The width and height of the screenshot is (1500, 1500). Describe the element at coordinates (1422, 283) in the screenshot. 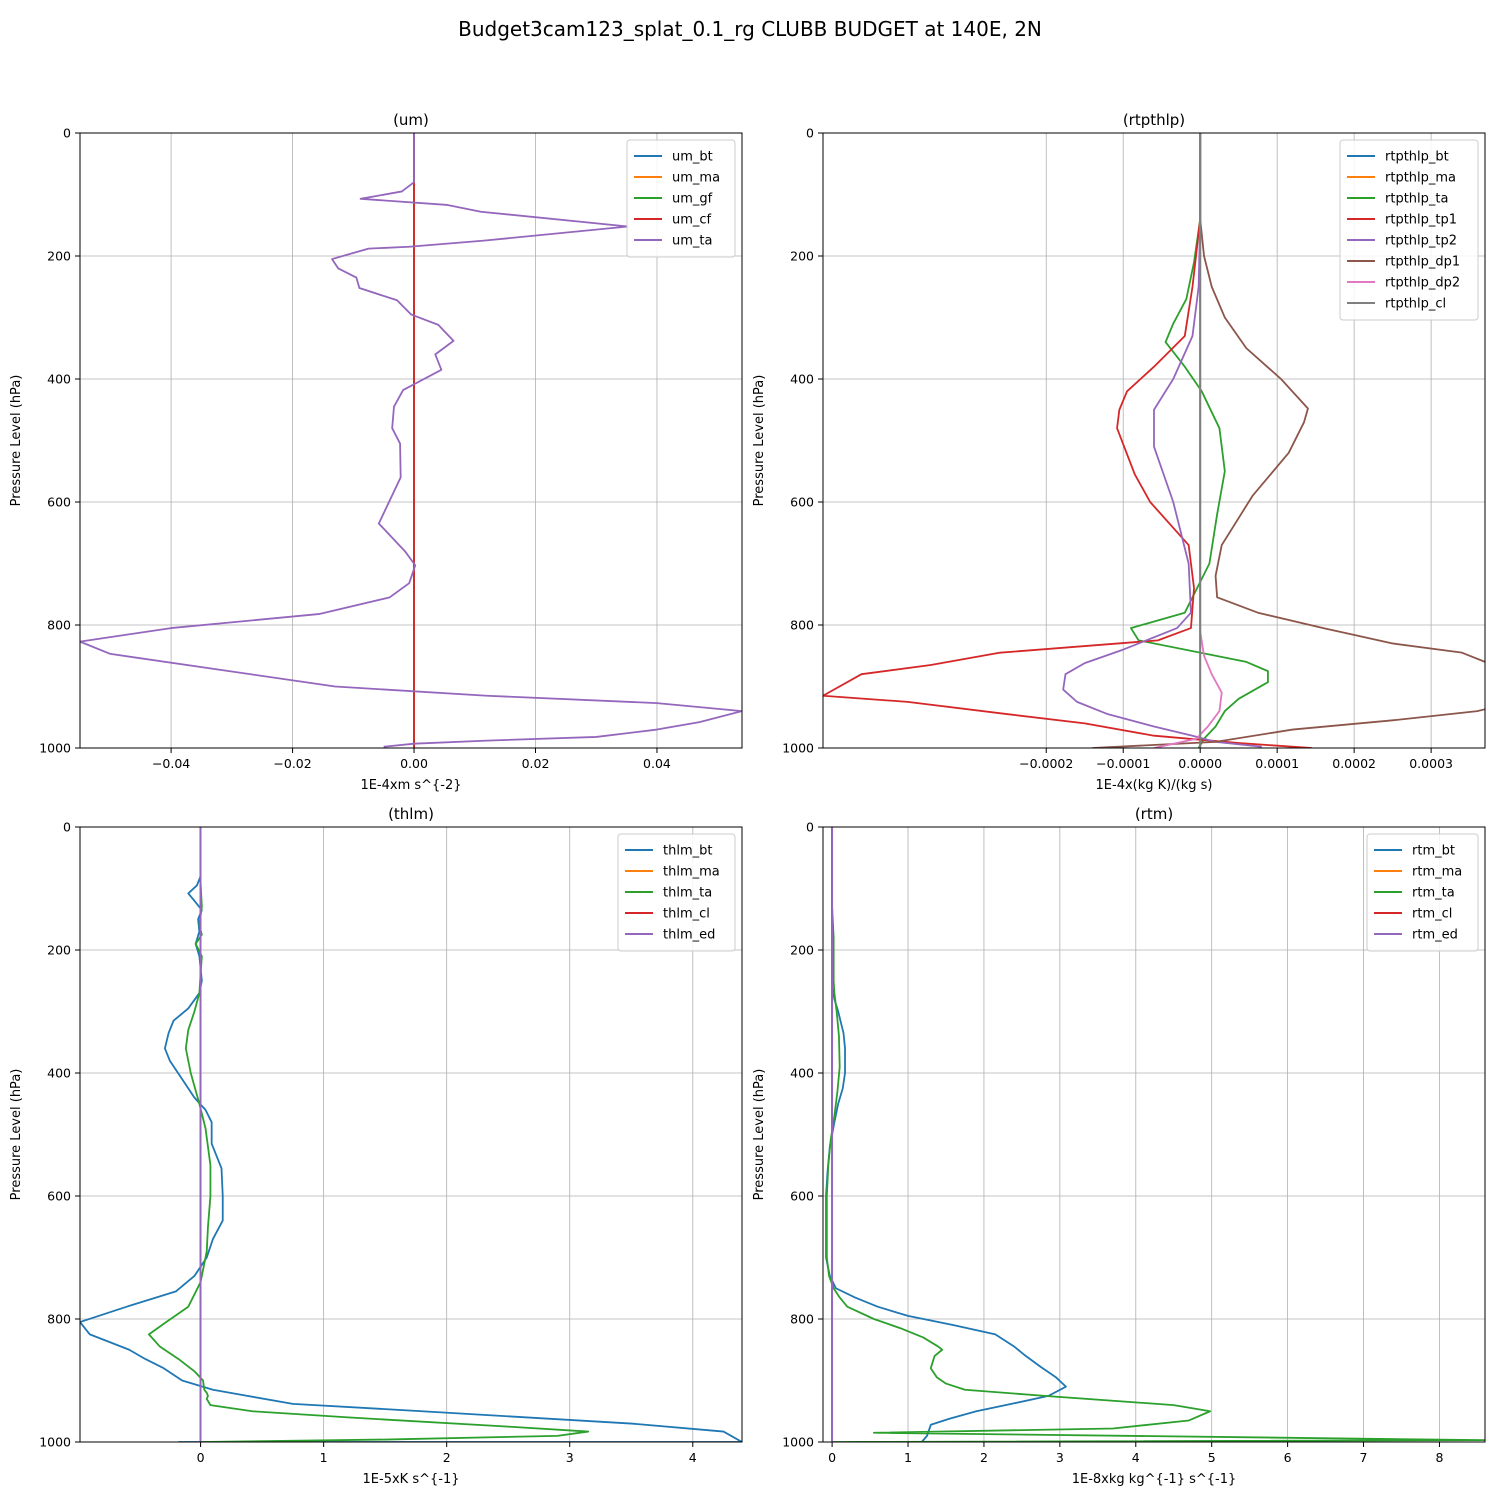

I see `legend-label-rtpthlp_dp2: rtpthlp_dp2` at that location.